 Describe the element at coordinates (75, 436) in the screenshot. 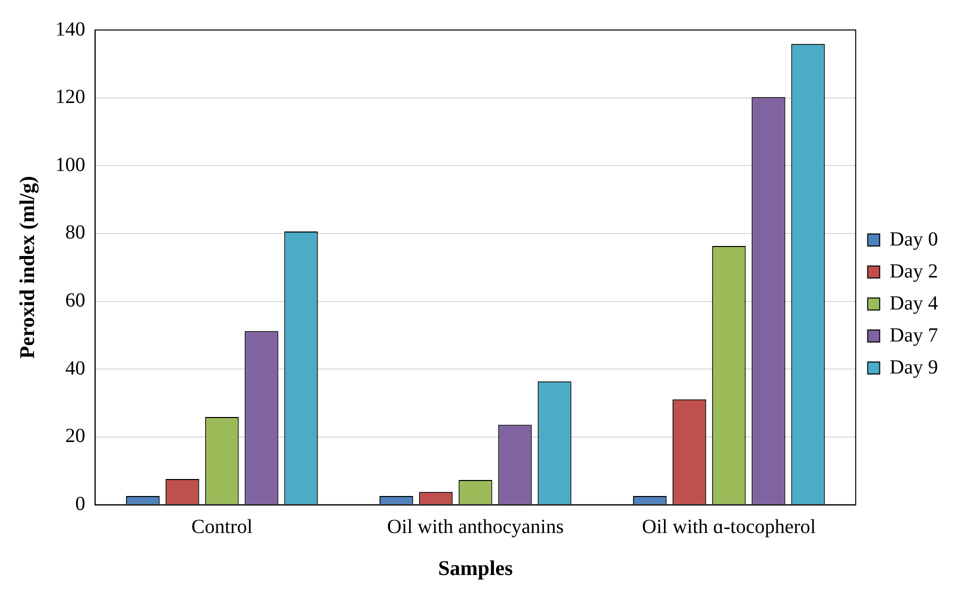

I see `y-tick-label: 20` at that location.